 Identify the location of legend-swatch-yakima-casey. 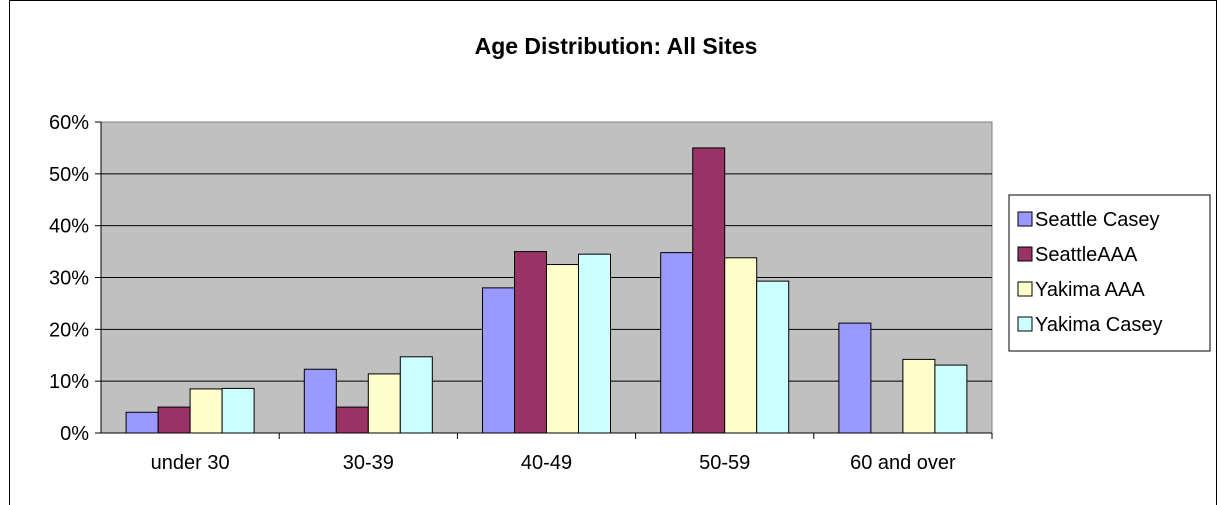
(1025, 324).